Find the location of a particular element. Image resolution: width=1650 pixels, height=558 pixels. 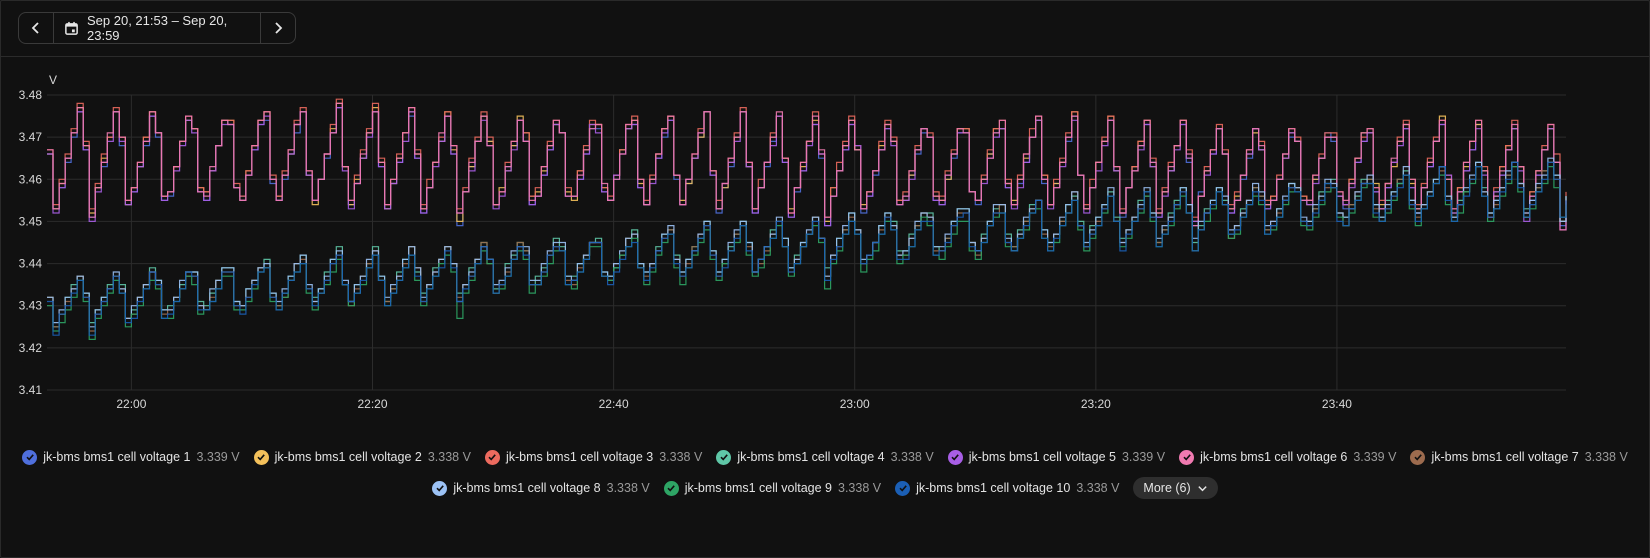

chevron-left-icon is located at coordinates (35, 28).